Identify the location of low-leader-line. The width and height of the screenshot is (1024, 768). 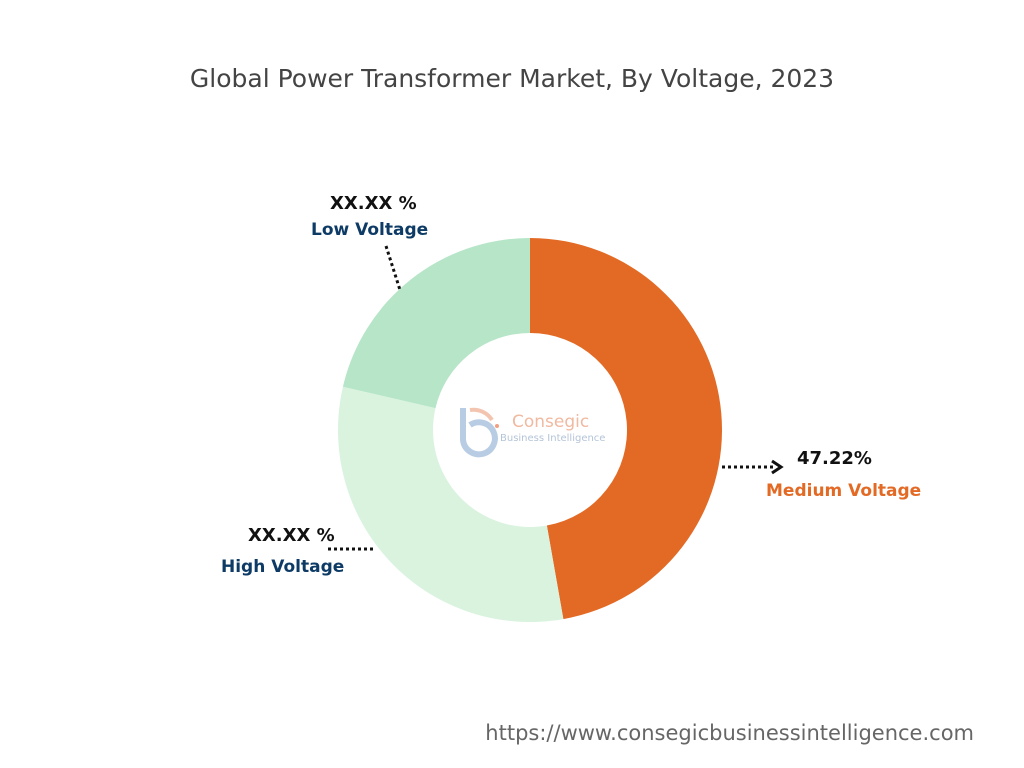
(393, 268).